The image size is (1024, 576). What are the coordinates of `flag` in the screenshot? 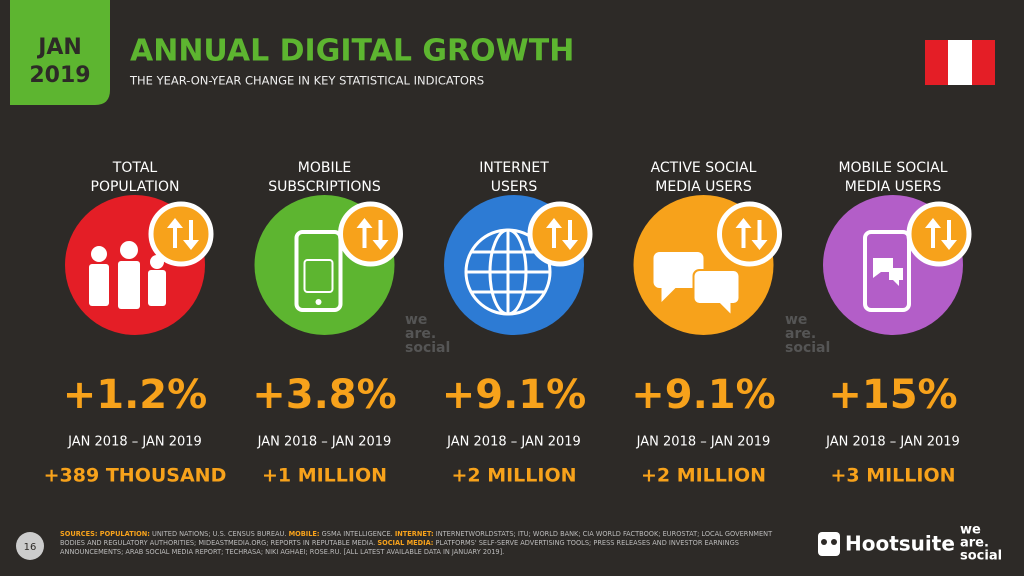 It's located at (960, 62).